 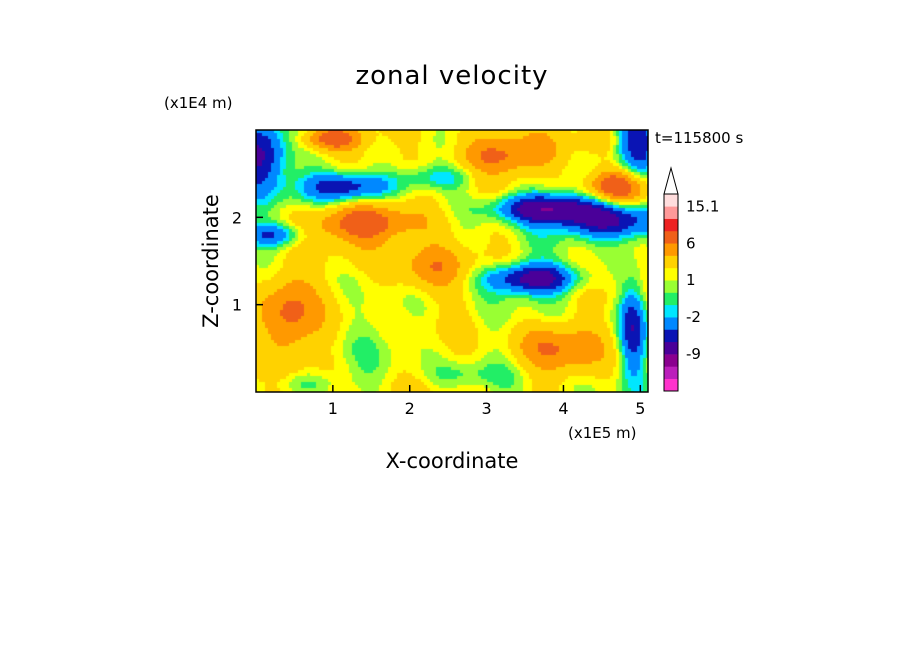 What do you see at coordinates (237, 217) in the screenshot?
I see `y-tick-label: 2` at bounding box center [237, 217].